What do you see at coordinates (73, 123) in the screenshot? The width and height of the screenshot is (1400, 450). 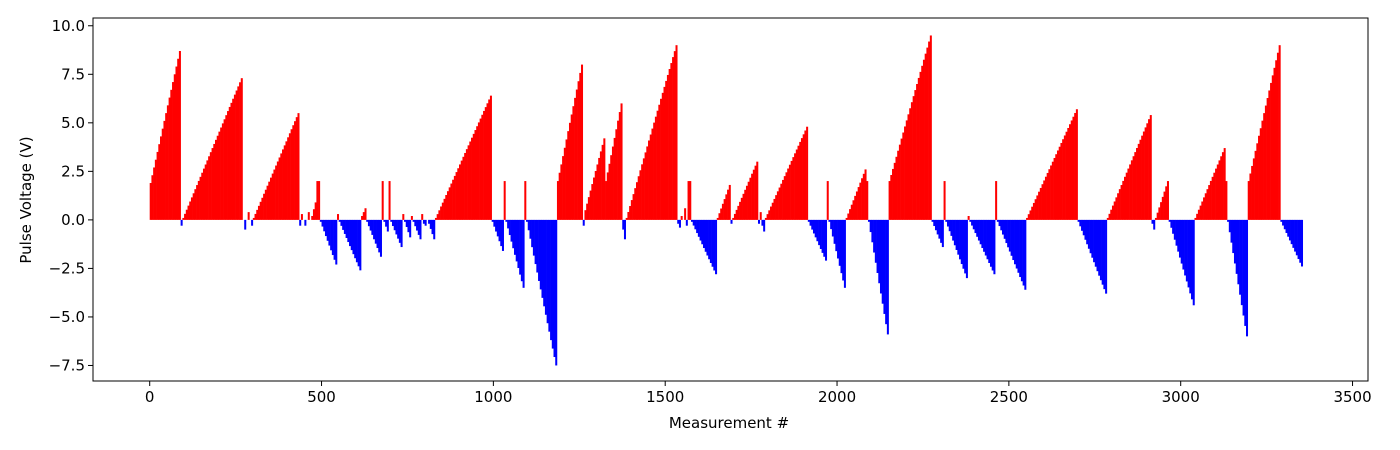 I see `y-tick-label: 5.0` at bounding box center [73, 123].